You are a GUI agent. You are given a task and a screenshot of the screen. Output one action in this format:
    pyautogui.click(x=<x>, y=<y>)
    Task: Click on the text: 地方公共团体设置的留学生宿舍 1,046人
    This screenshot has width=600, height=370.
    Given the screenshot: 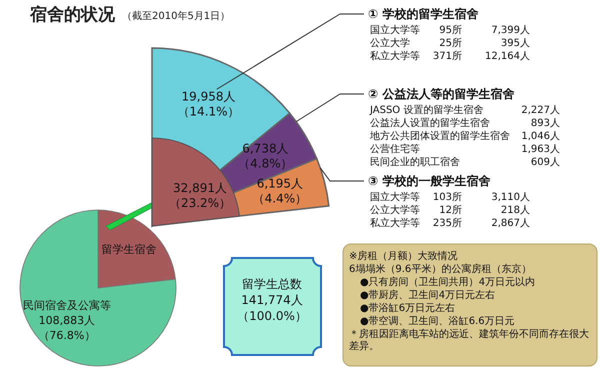 What is the action you would take?
    pyautogui.click(x=464, y=136)
    